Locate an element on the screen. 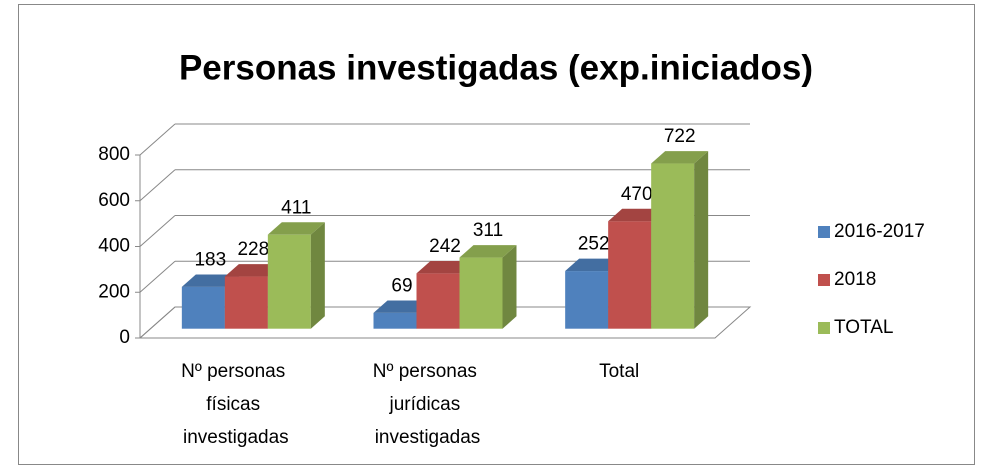  data-label: 470 is located at coordinates (637, 194).